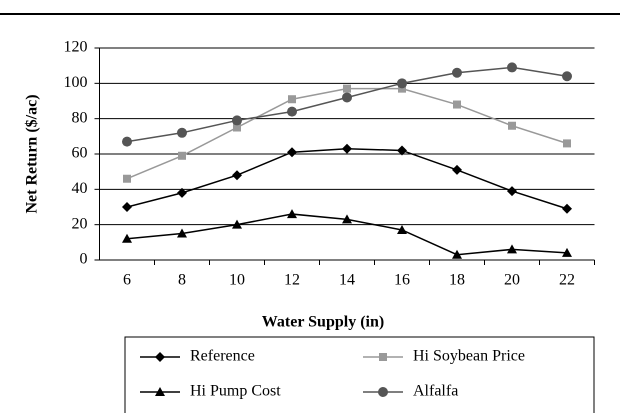 The width and height of the screenshot is (620, 413). Describe the element at coordinates (76, 47) in the screenshot. I see `y-tick-label: 120` at that location.